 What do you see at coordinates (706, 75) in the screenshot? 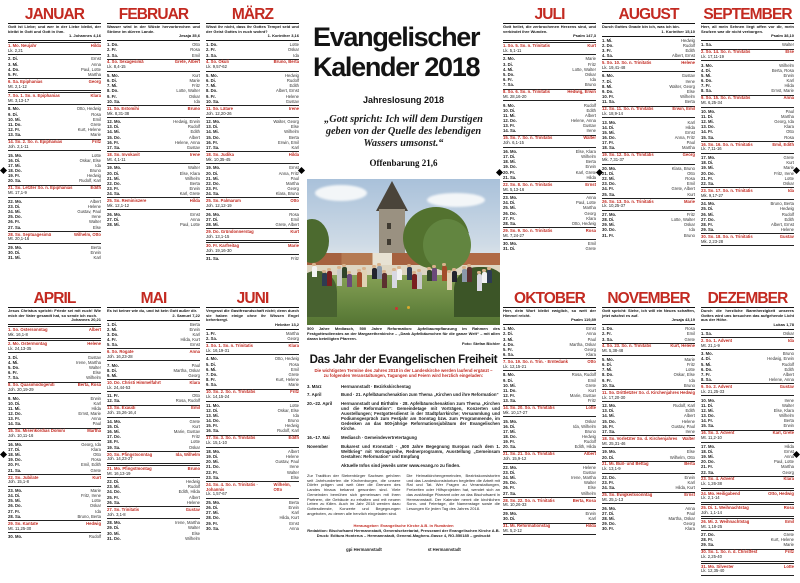
I see `day-label: 5. Mi.` at bounding box center [706, 75].